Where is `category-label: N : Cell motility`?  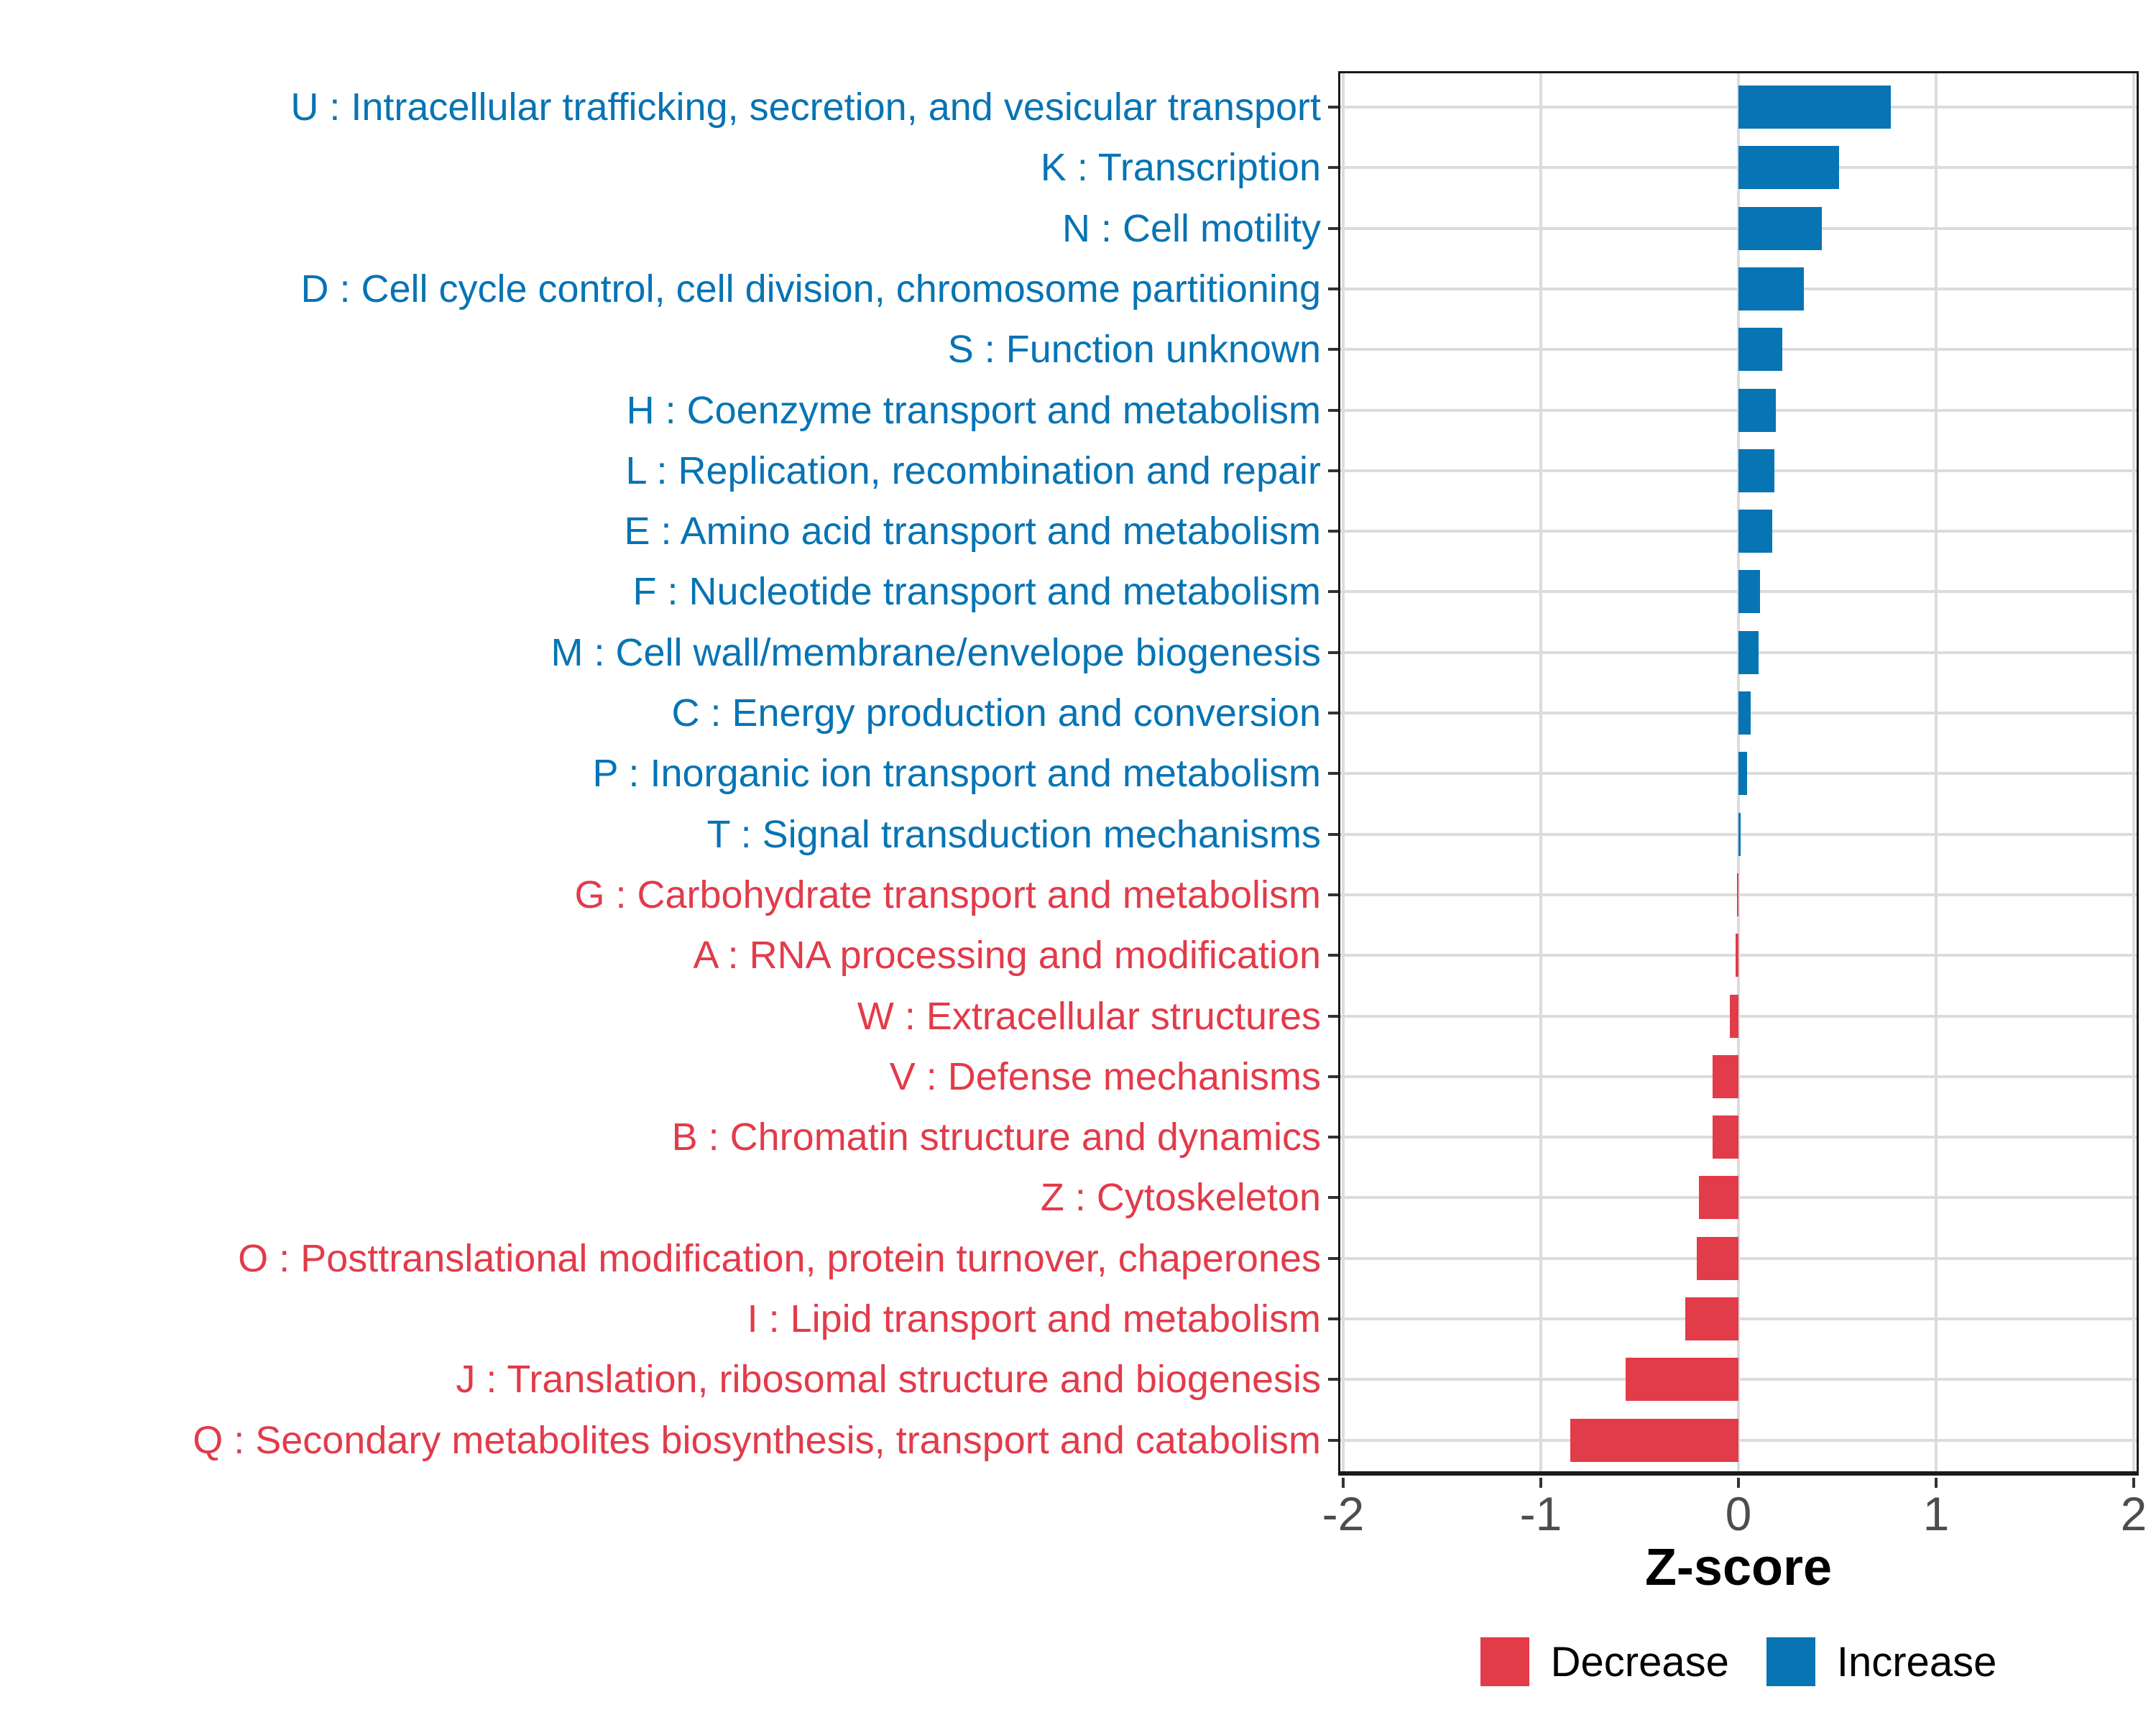 category-label: N : Cell motility is located at coordinates (1191, 228).